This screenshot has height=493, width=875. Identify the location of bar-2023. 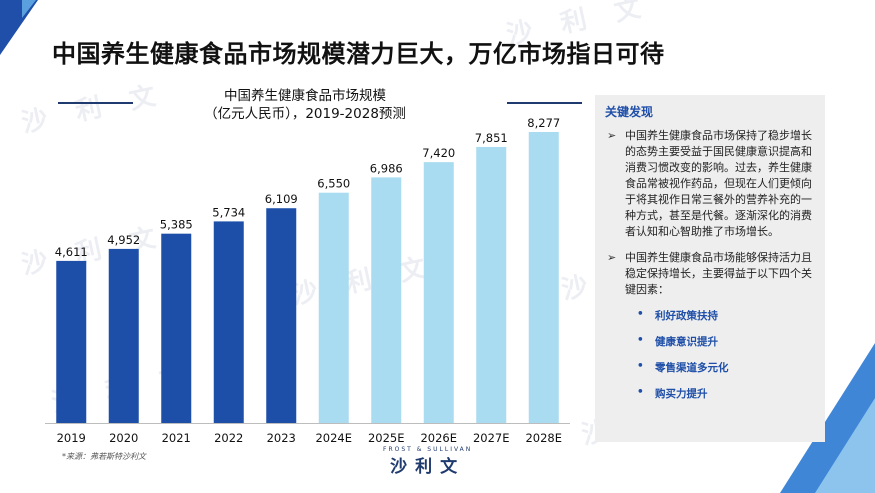
(281, 315).